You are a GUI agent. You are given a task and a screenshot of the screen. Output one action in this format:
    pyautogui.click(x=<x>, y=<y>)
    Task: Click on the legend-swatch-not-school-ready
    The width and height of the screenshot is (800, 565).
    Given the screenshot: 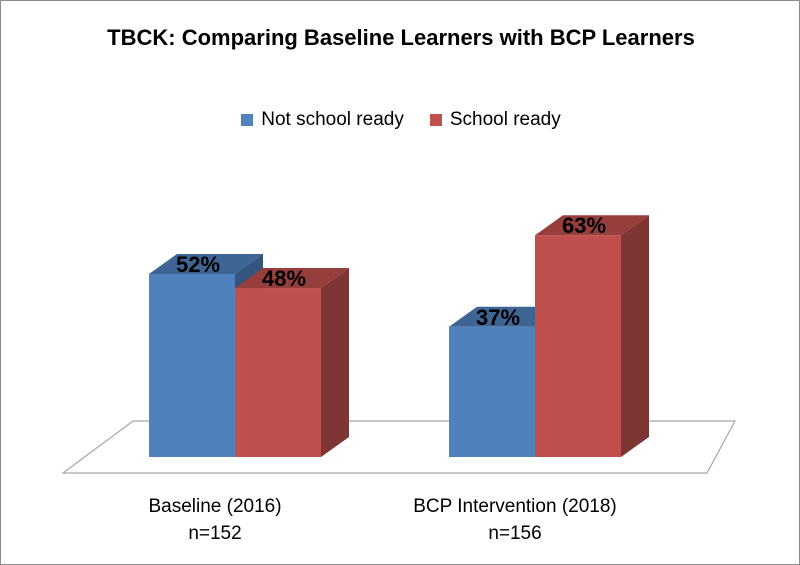 What is the action you would take?
    pyautogui.click(x=247, y=120)
    